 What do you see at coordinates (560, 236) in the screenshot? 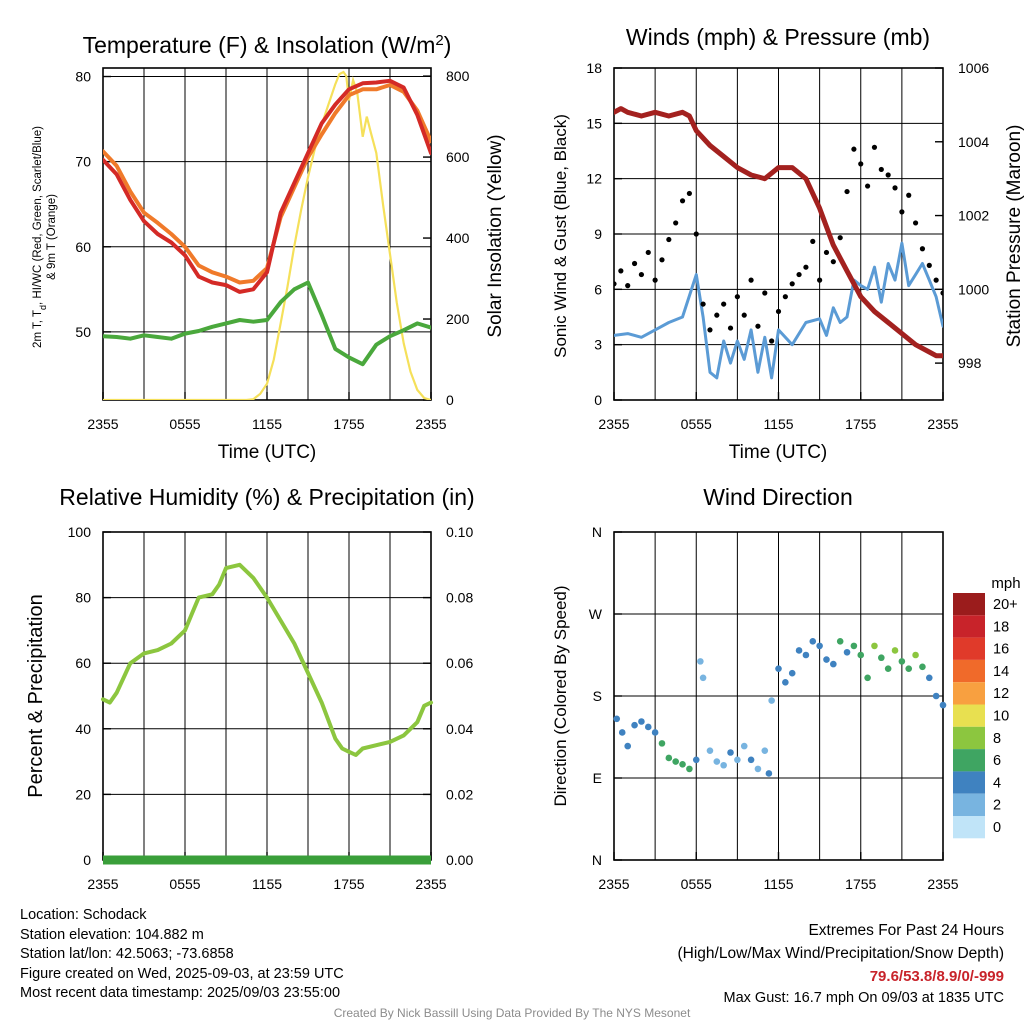
I see `winds-ylabel: Sonic Wind & Gust (Blue, Black)` at bounding box center [560, 236].